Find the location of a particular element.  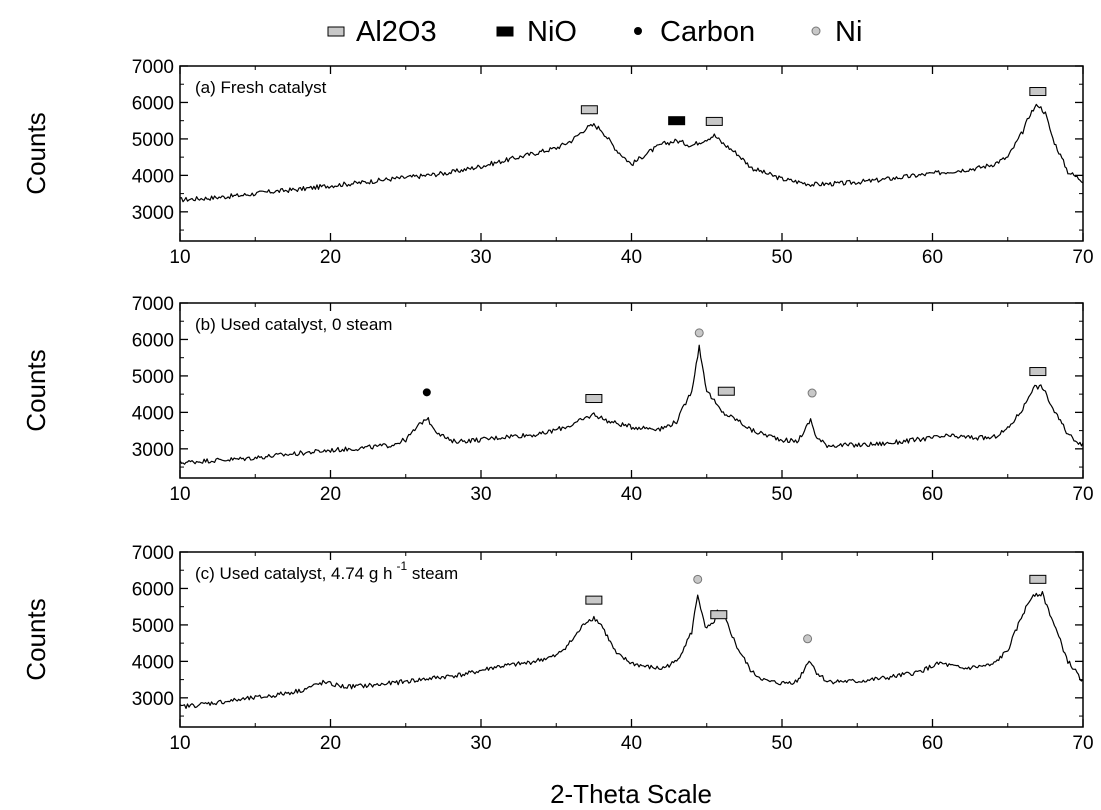

legend-marker-nio is located at coordinates (505, 31).